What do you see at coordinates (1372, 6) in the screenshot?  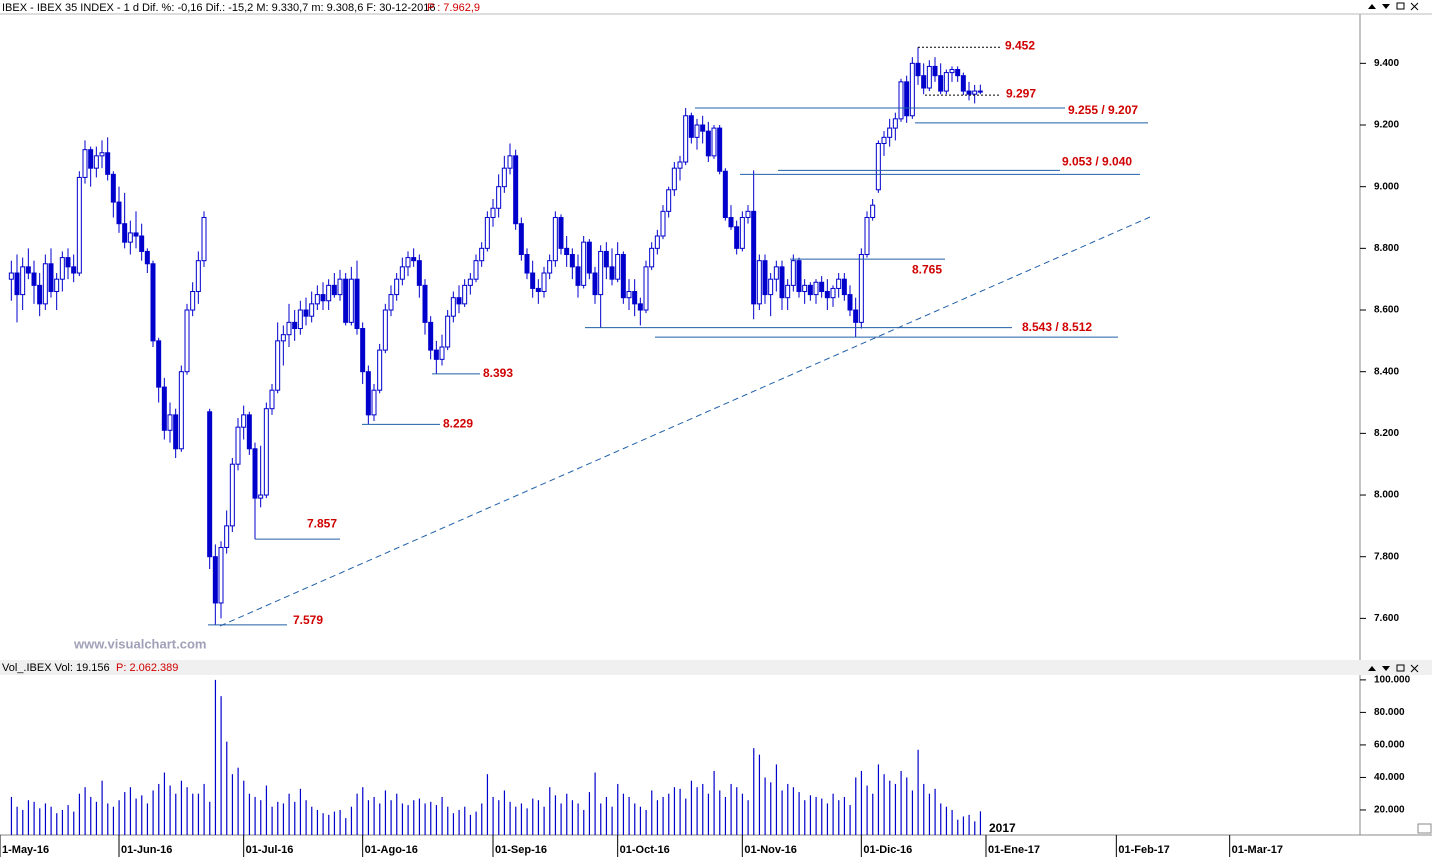 I see `scroll-up-button` at bounding box center [1372, 6].